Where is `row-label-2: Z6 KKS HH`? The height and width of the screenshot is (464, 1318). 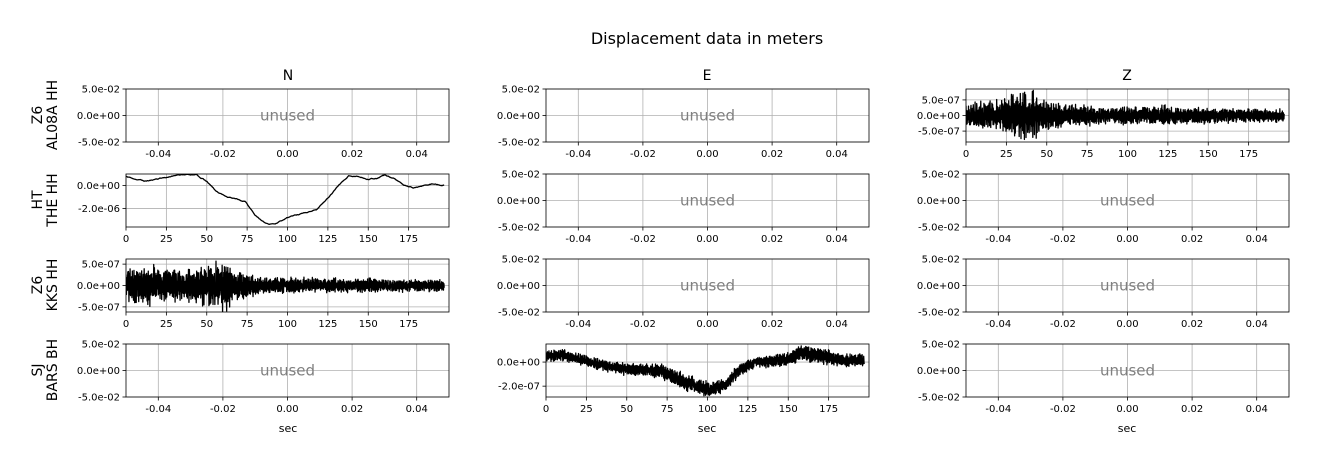 row-label-2: Z6 KKS HH is located at coordinates (45, 285).